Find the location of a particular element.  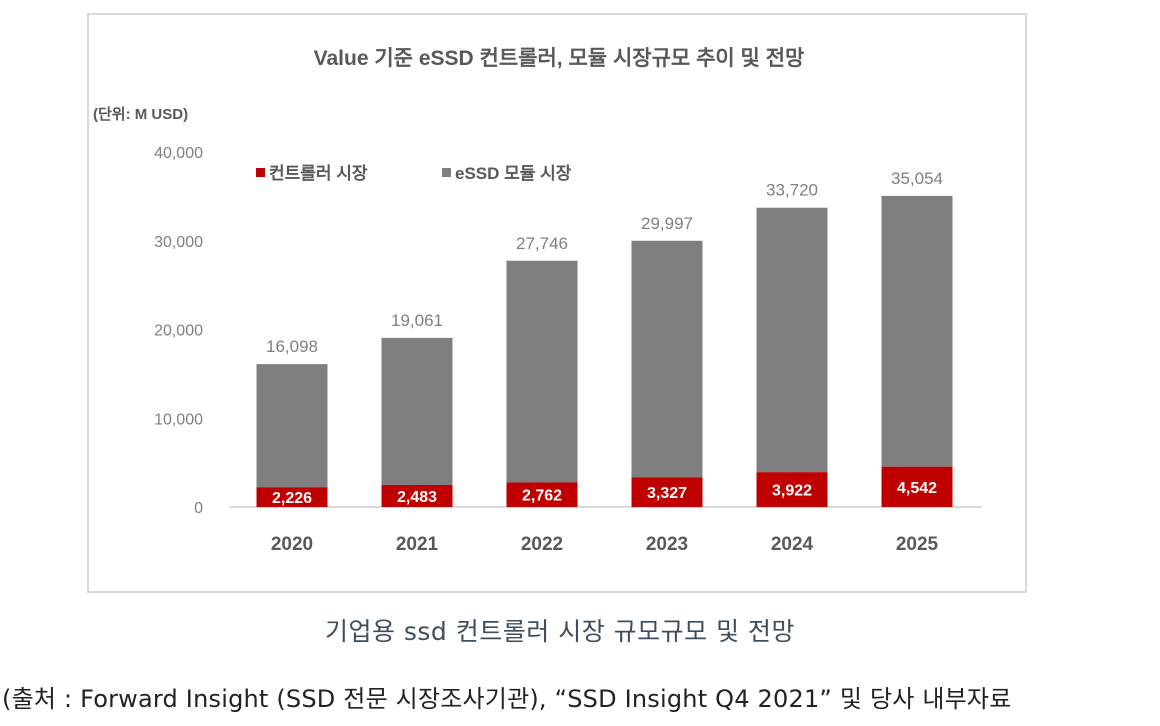

bar-controller-2025 is located at coordinates (917, 486).